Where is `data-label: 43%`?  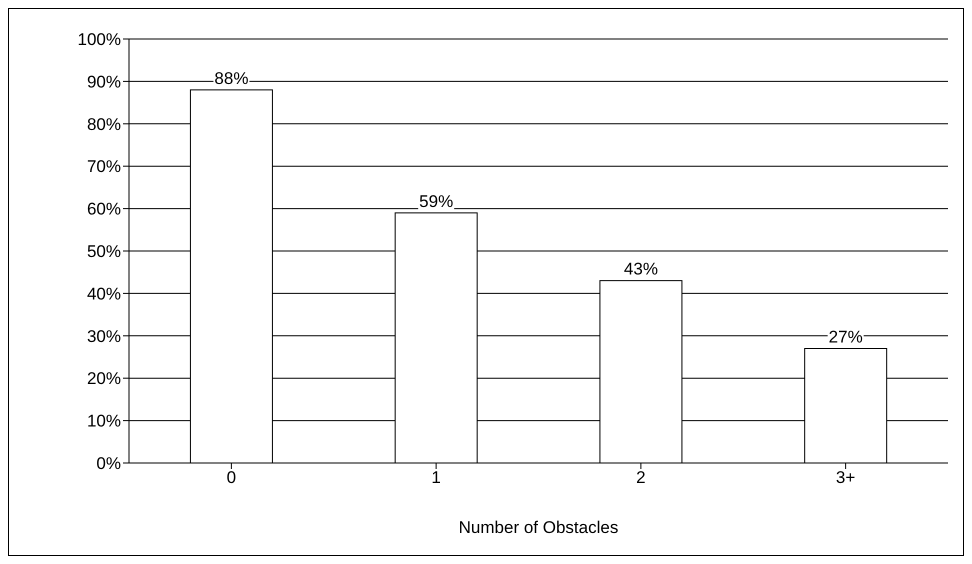
data-label: 43% is located at coordinates (641, 269).